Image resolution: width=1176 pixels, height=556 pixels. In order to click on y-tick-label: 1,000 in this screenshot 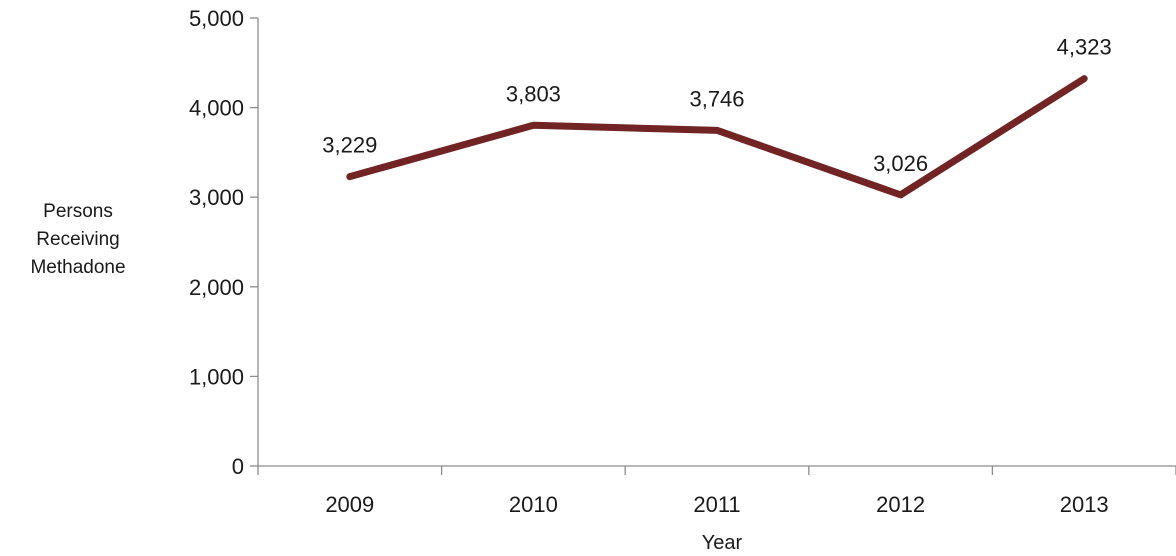, I will do `click(216, 376)`.